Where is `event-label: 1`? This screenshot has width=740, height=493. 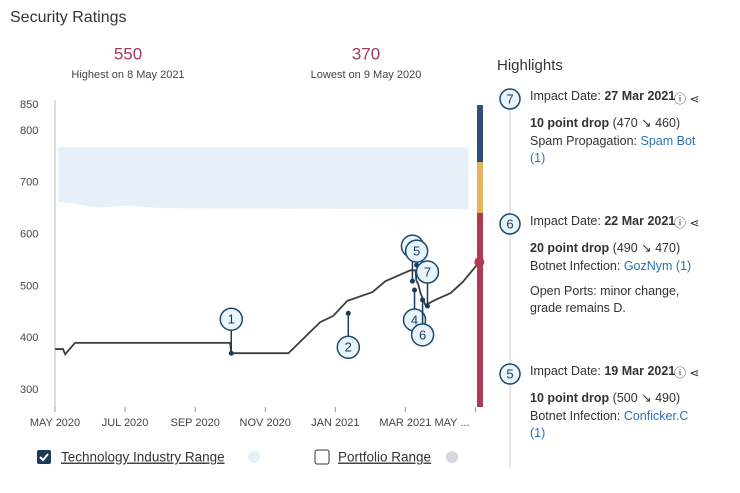
event-label: 1 is located at coordinates (231, 319).